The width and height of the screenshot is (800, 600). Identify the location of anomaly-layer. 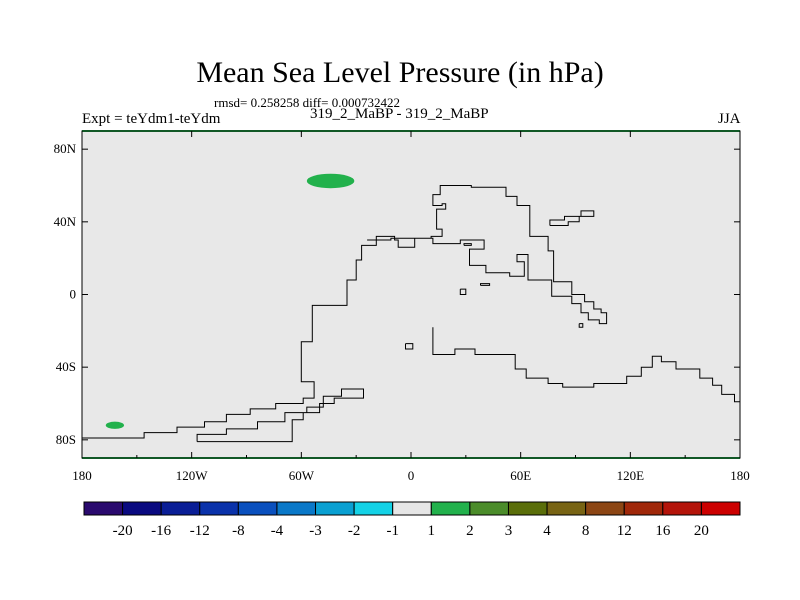
(230, 301).